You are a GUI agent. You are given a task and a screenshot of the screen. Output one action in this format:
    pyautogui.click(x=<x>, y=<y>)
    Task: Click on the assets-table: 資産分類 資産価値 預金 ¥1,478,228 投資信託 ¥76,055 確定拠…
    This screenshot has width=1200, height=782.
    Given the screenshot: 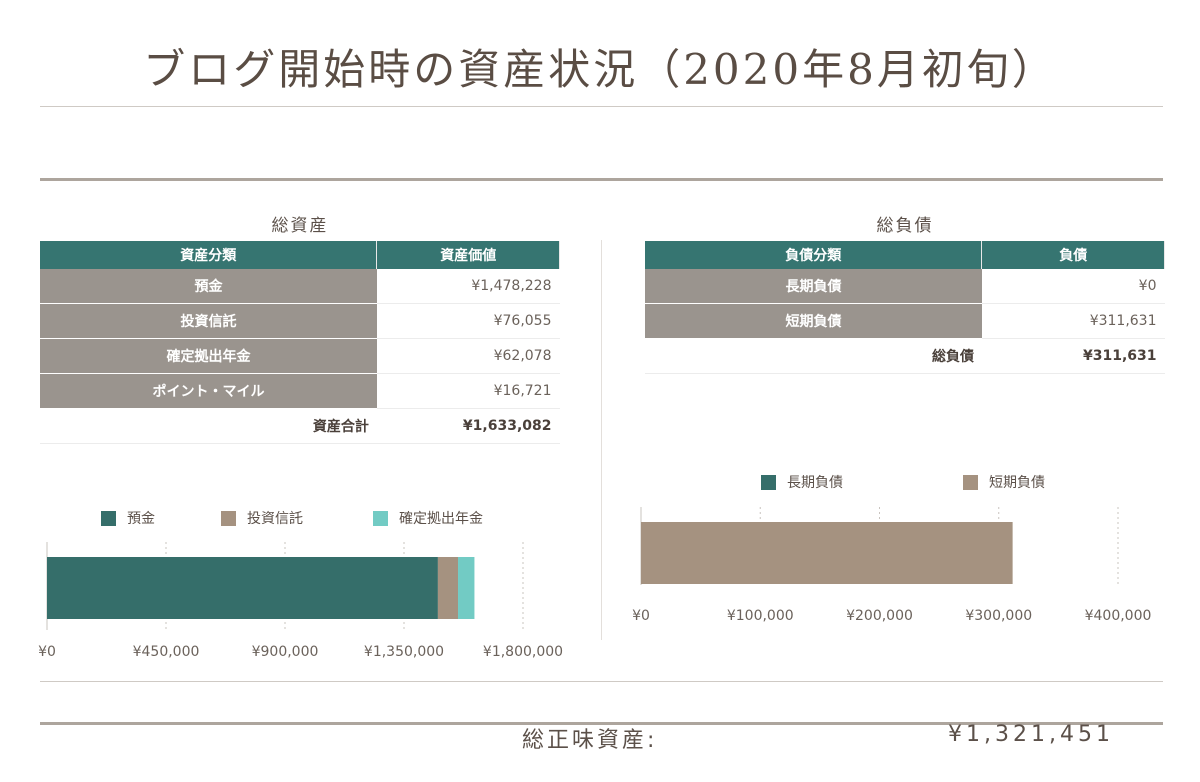 What is the action you would take?
    pyautogui.click(x=300, y=342)
    